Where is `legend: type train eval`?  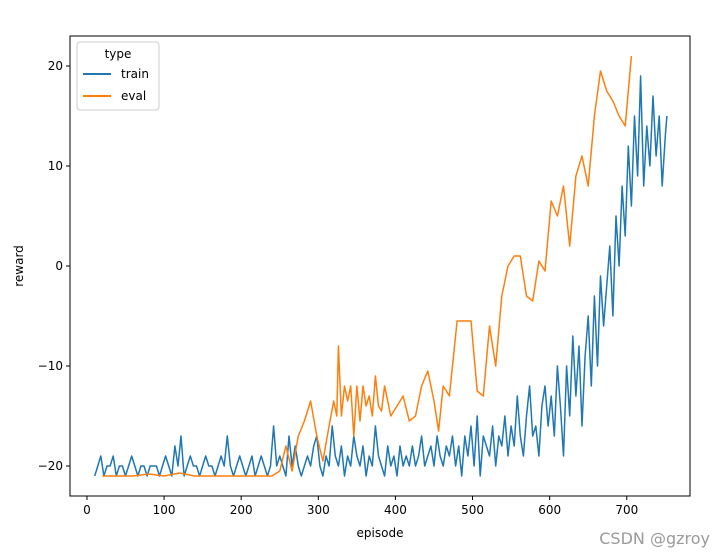 legend: type train eval is located at coordinates (118, 76).